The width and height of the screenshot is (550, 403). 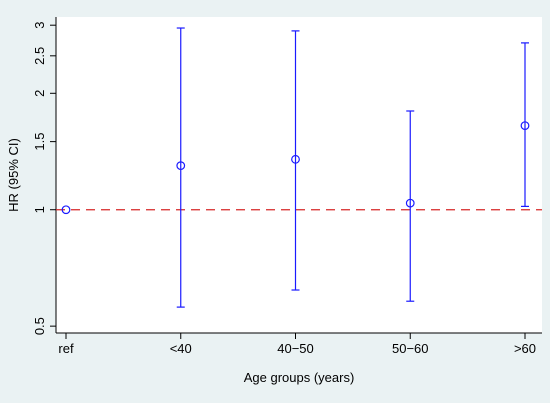 I want to click on y-axis-ticks: 0.5 1 1.5 2 2.5 3, so click(x=44, y=178).